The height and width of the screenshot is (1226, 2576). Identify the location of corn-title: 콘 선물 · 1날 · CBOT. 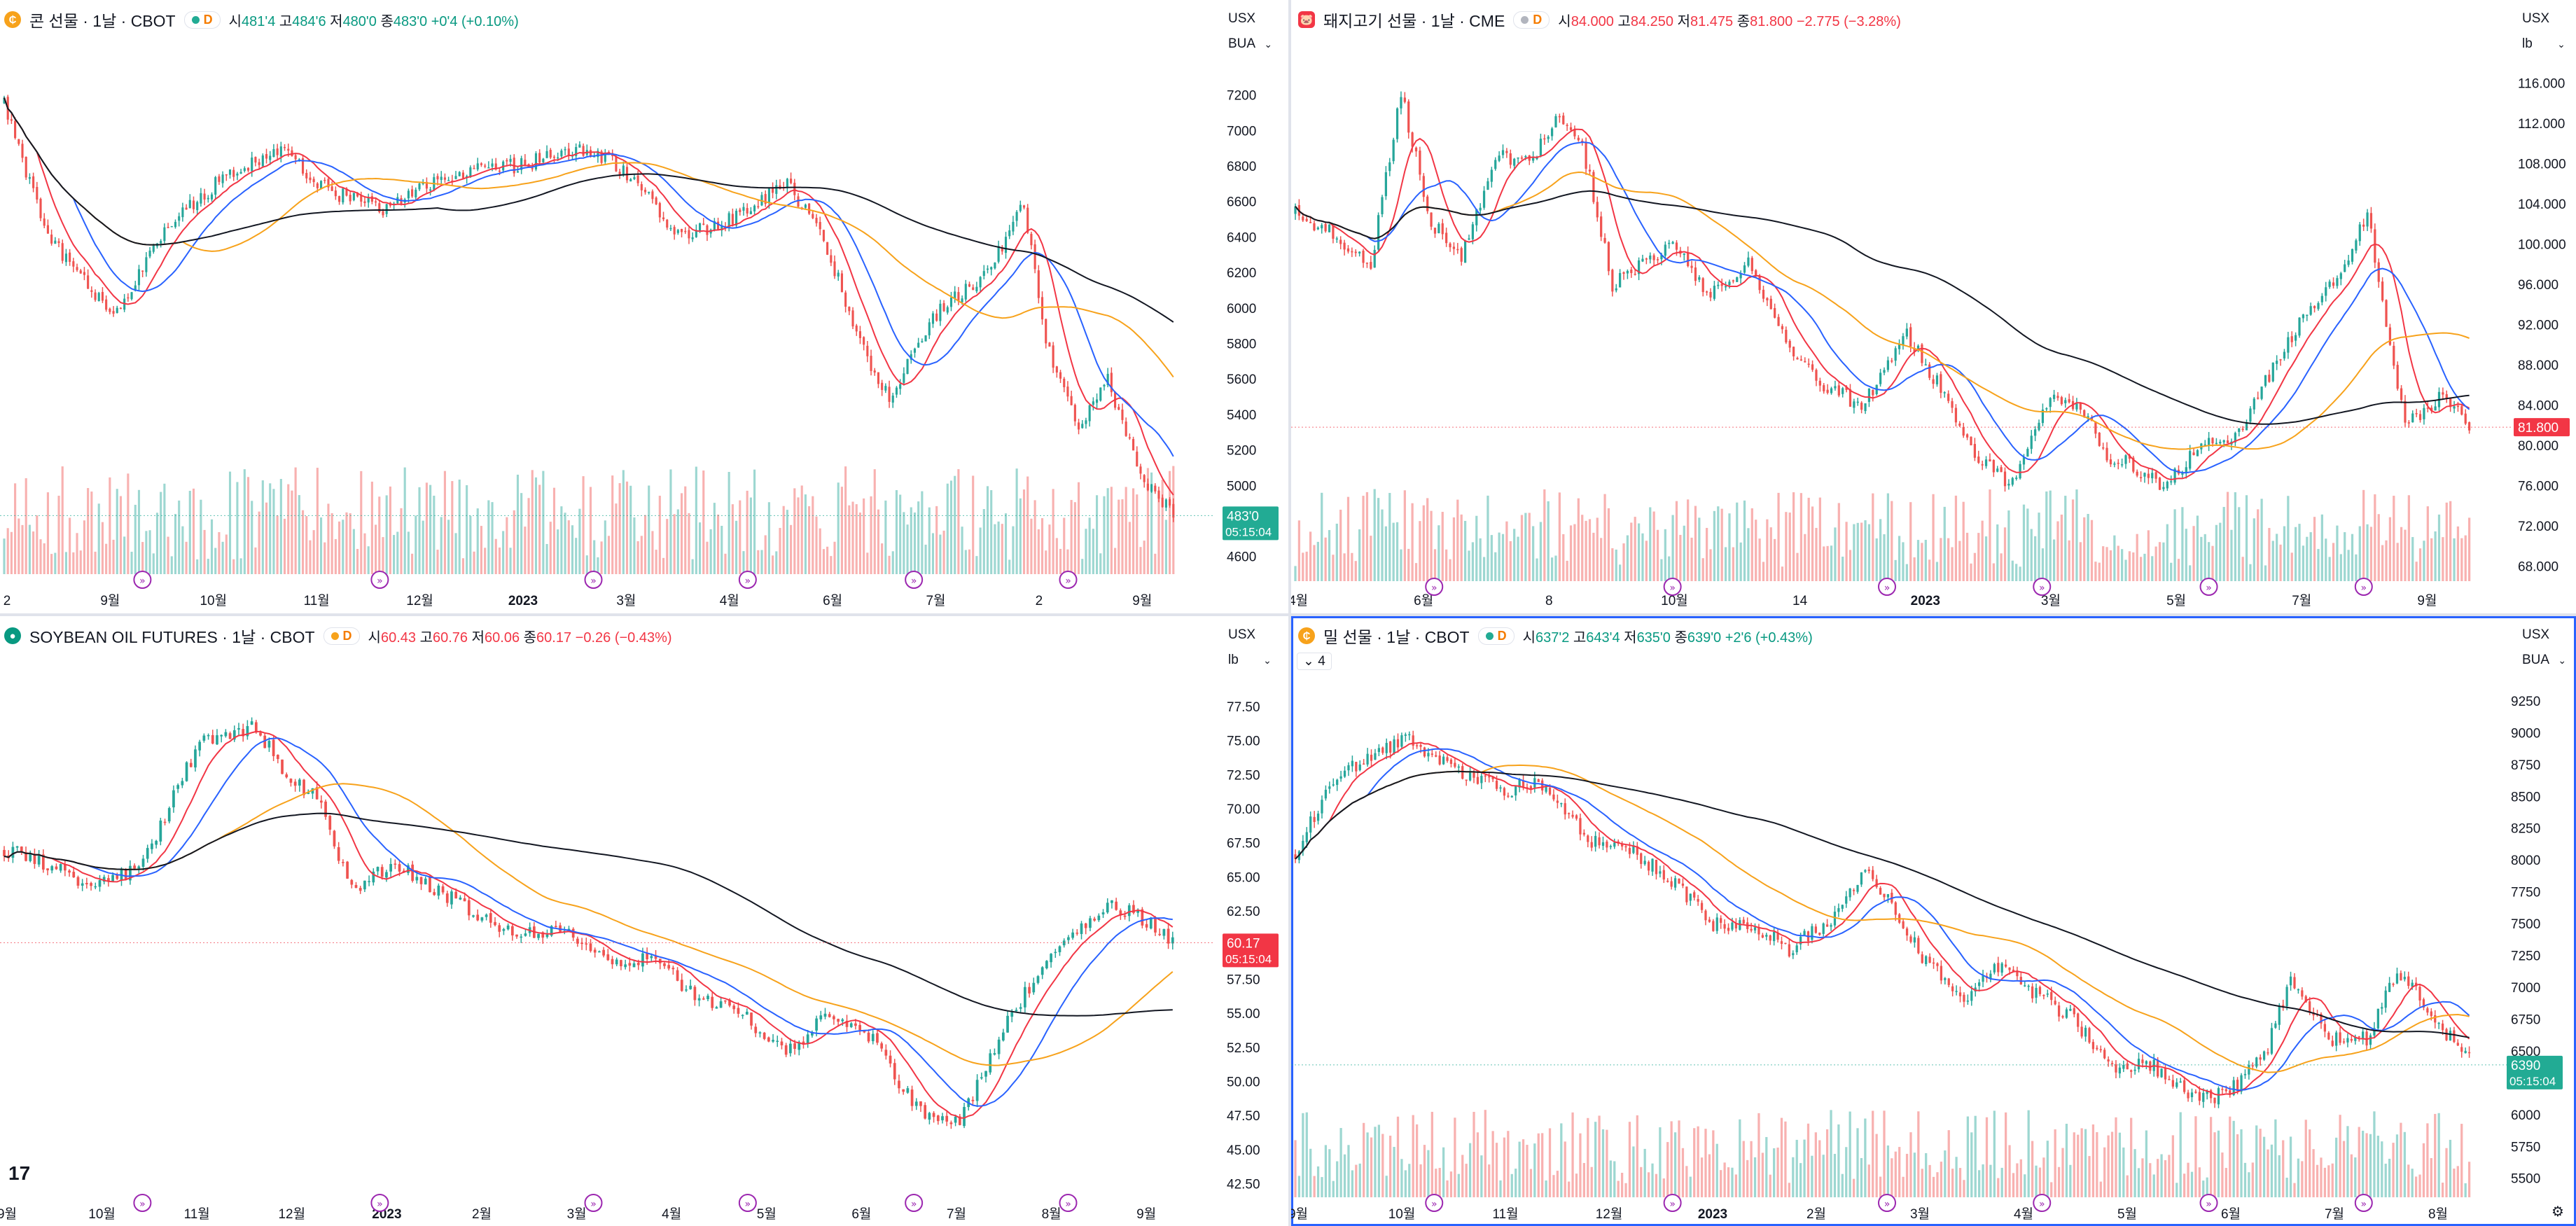
(102, 21).